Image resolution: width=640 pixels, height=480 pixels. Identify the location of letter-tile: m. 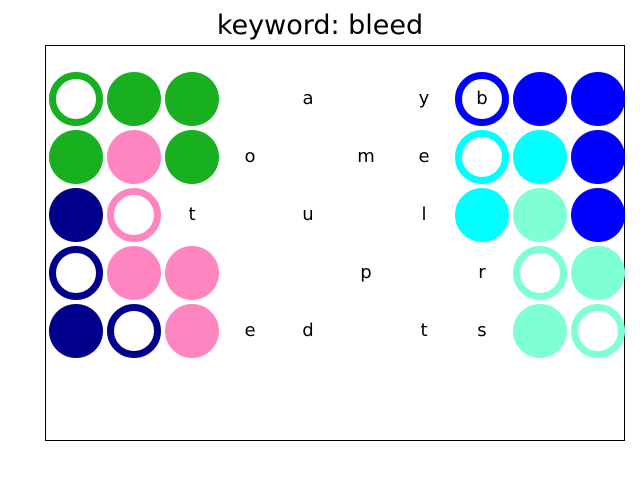
(366, 156).